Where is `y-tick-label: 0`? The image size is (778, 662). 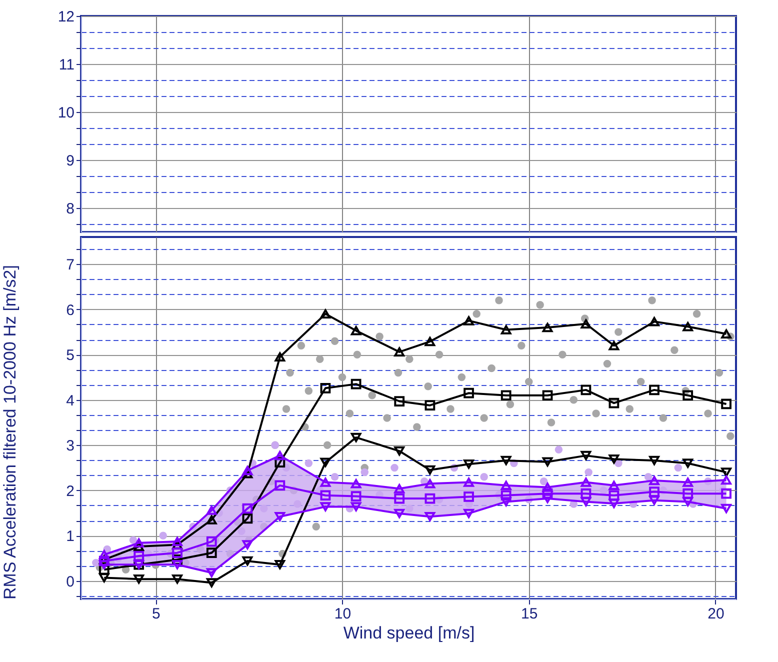
y-tick-label: 0 is located at coordinates (70, 581).